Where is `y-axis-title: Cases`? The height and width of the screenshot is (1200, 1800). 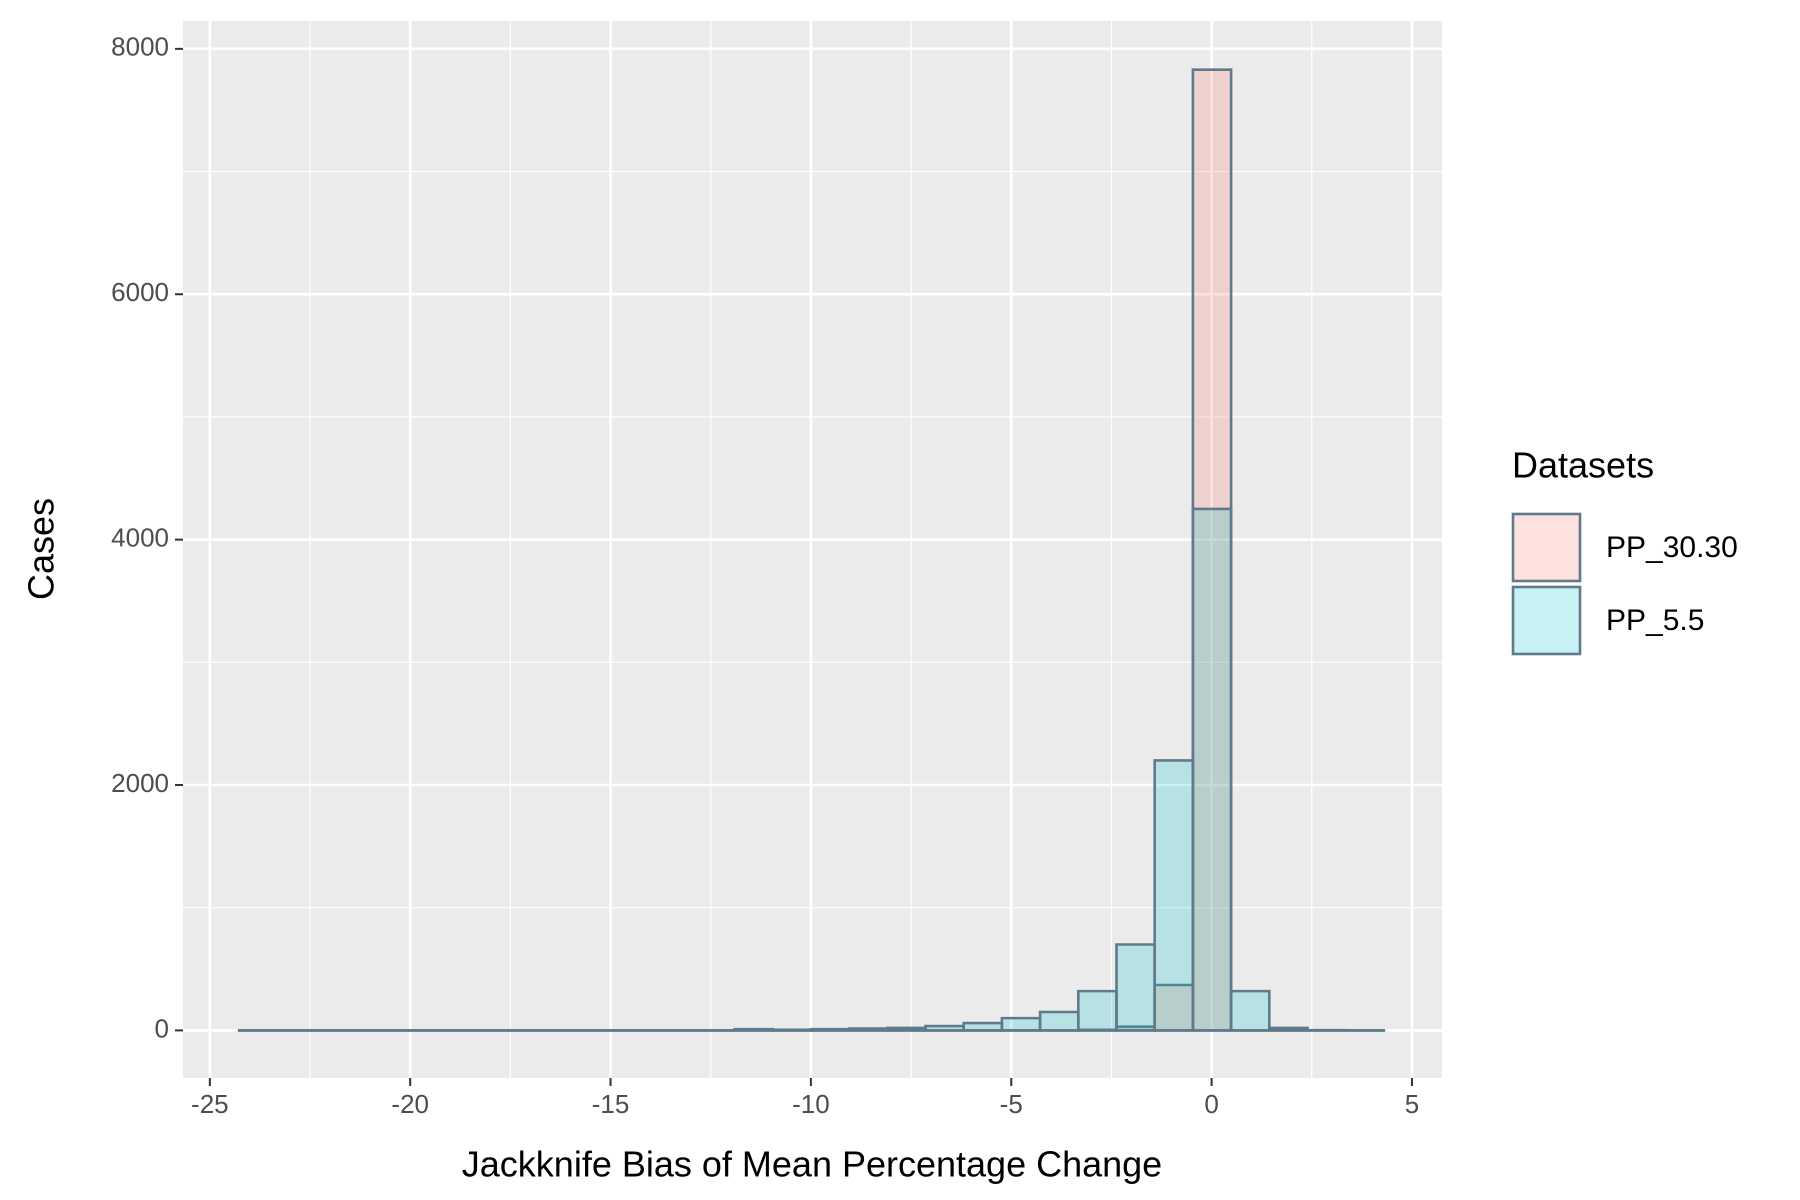
y-axis-title: Cases is located at coordinates (41, 549).